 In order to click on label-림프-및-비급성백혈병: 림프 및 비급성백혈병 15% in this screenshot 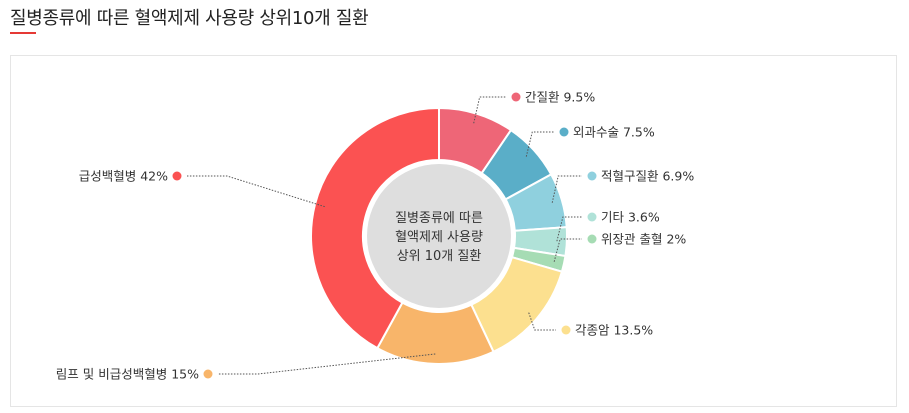, I will do `click(127, 374)`.